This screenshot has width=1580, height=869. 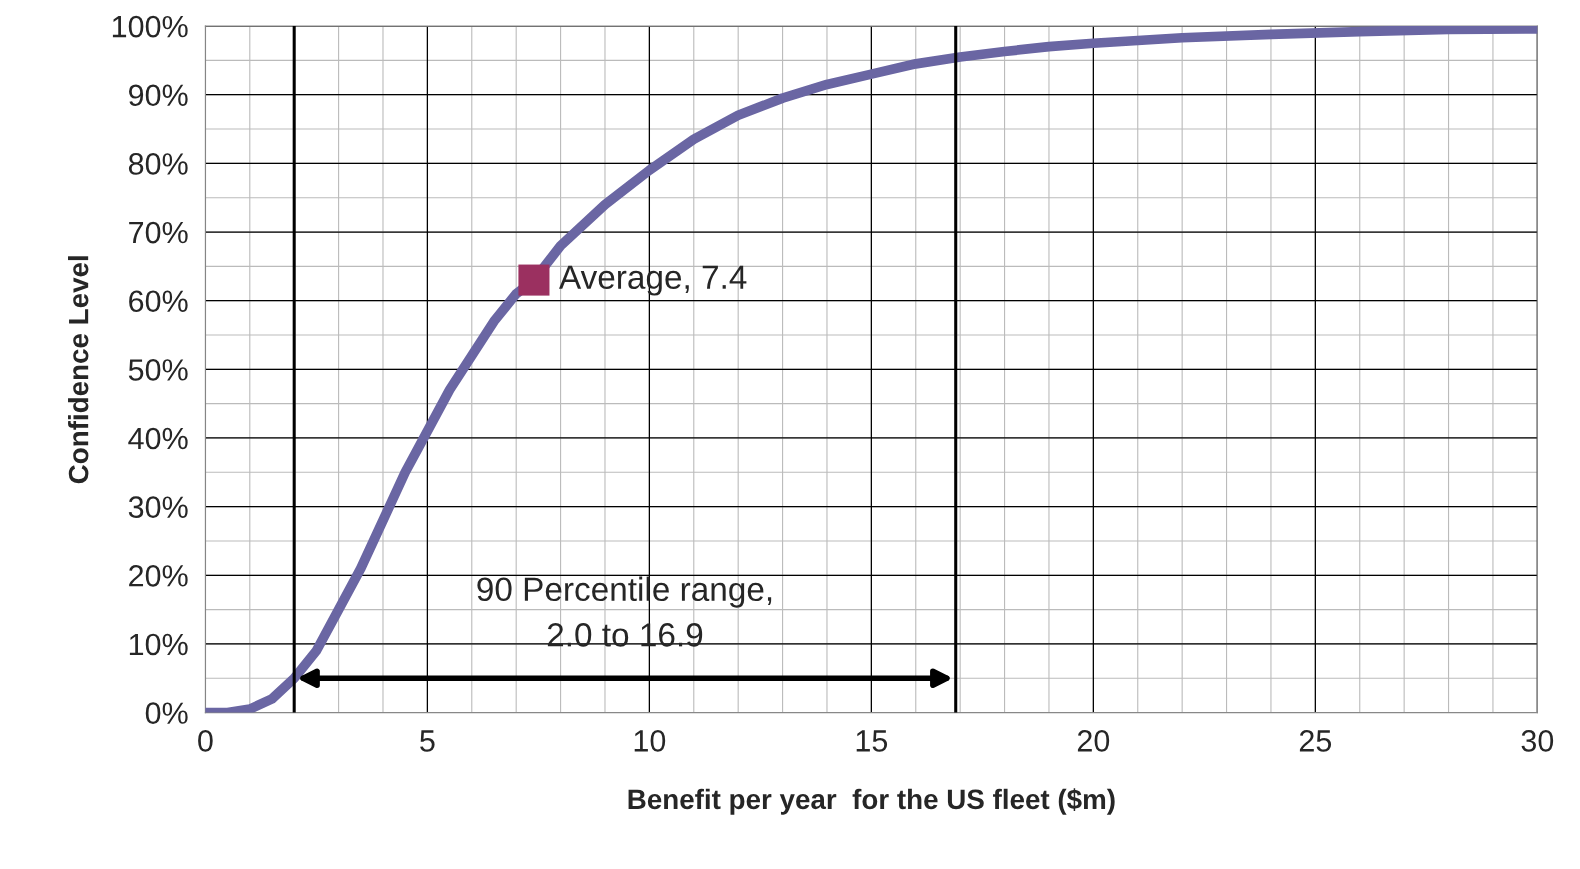 I want to click on y-tick-label: 30%, so click(x=158, y=507).